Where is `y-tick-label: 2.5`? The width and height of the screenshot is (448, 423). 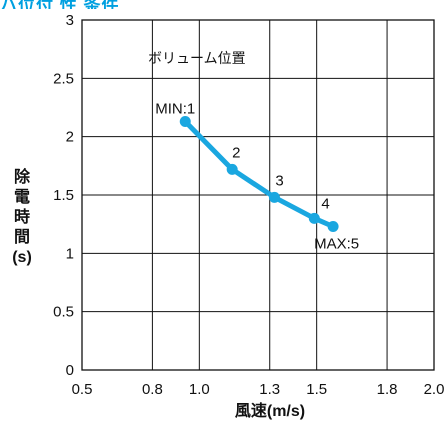 y-tick-label: 2.5 is located at coordinates (63, 78).